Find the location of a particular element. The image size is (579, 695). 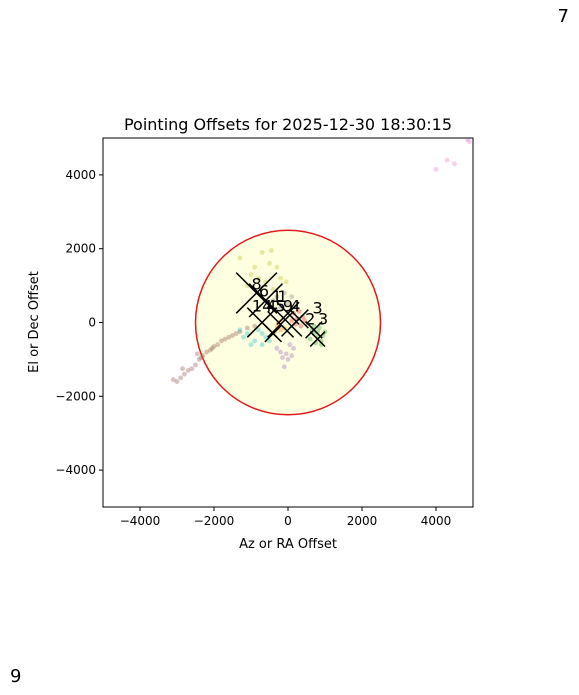

corner-label-bottom-left: 9 is located at coordinates (16, 676).